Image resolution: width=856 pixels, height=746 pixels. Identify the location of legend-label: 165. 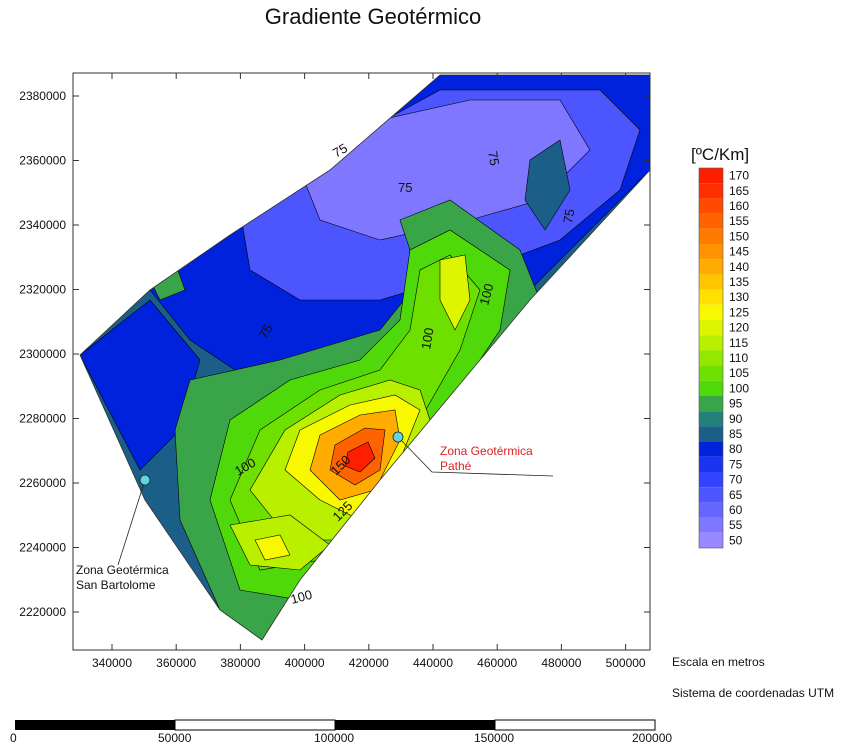
(739, 191).